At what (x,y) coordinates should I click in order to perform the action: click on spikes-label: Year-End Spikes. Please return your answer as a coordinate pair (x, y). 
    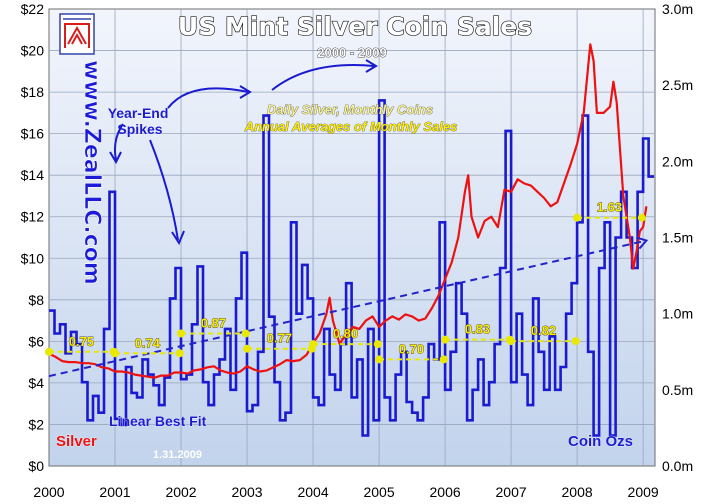
    Looking at the image, I should click on (140, 121).